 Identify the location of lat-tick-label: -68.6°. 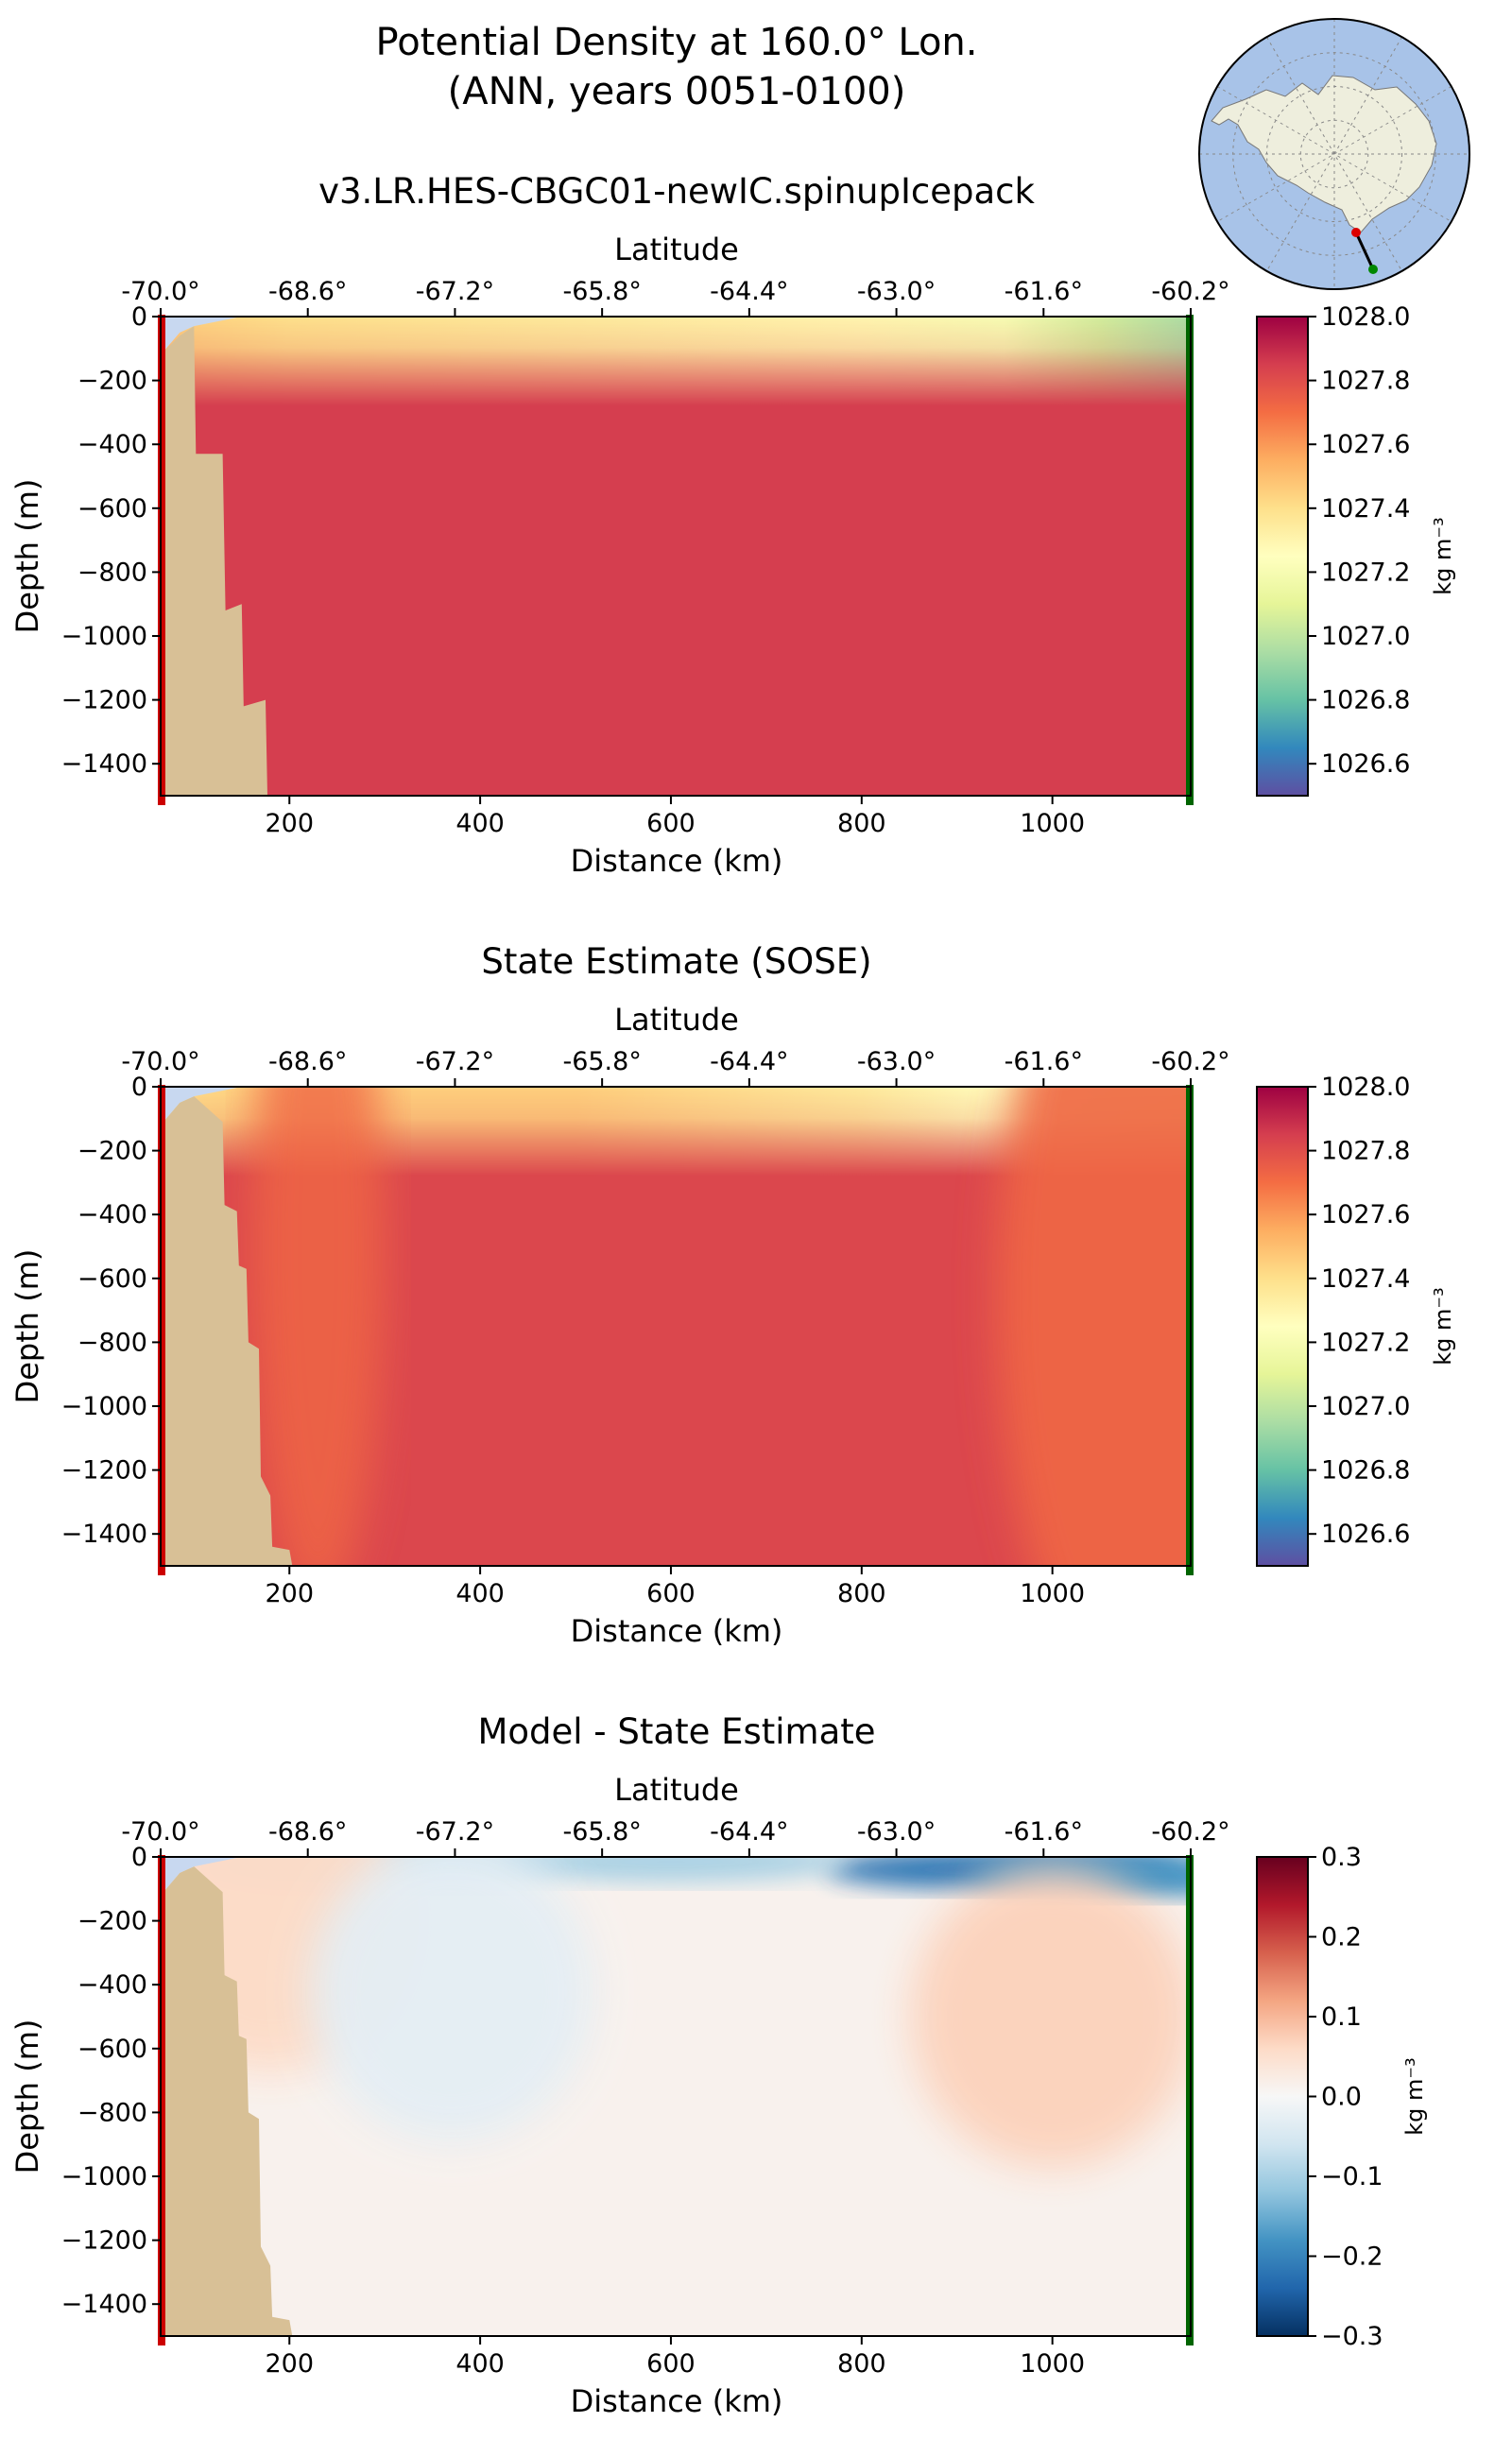
(307, 1061).